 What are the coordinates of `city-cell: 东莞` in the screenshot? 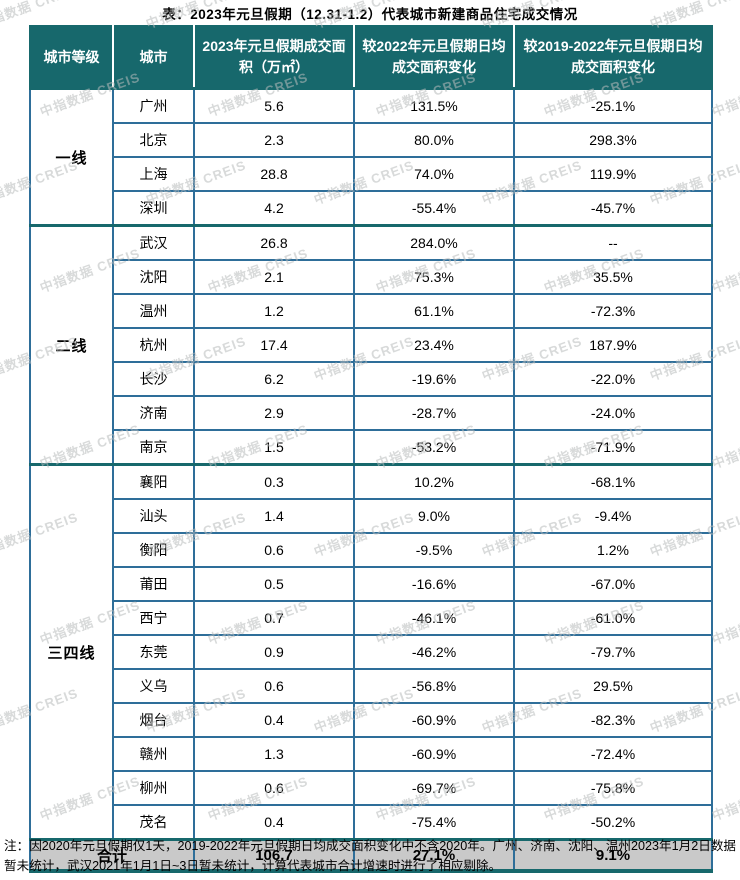 It's located at (153, 652).